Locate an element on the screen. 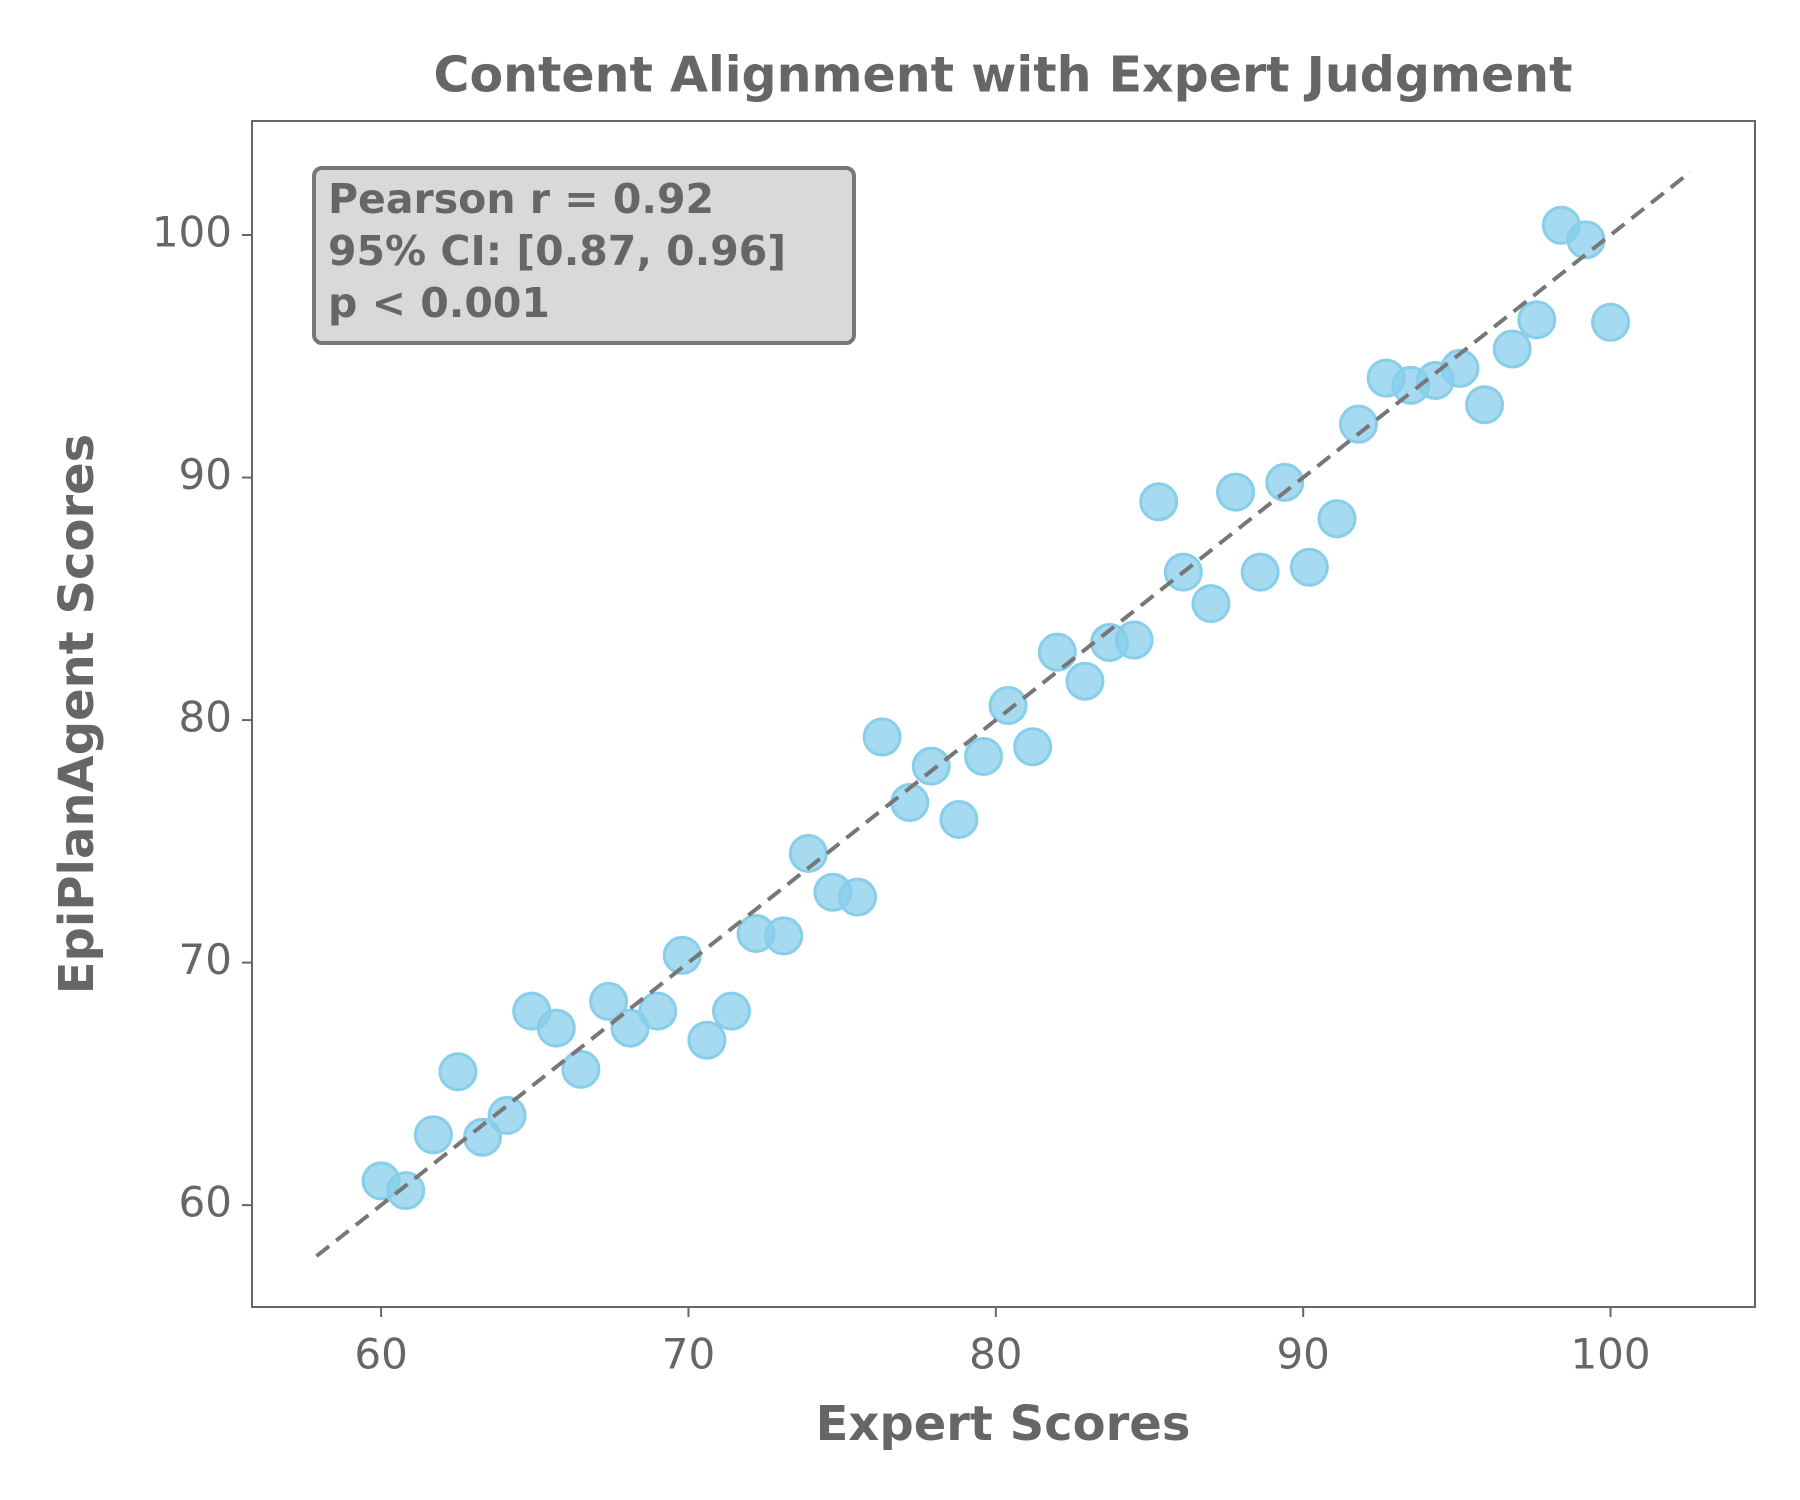 This screenshot has height=1500, width=1800. x-axis-label: Expert Scores is located at coordinates (1003, 1424).